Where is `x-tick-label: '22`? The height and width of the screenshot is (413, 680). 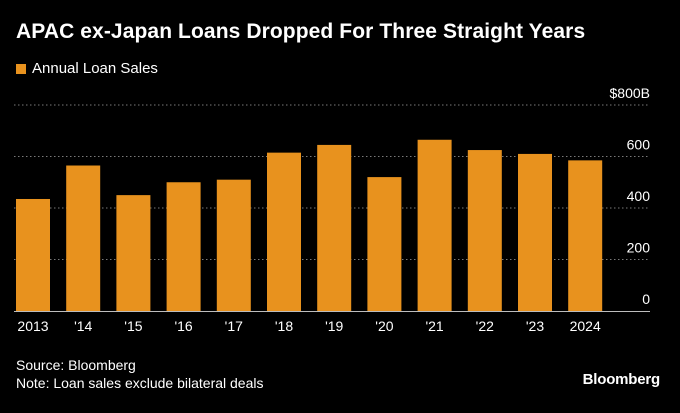 x-tick-label: '22 is located at coordinates (485, 326).